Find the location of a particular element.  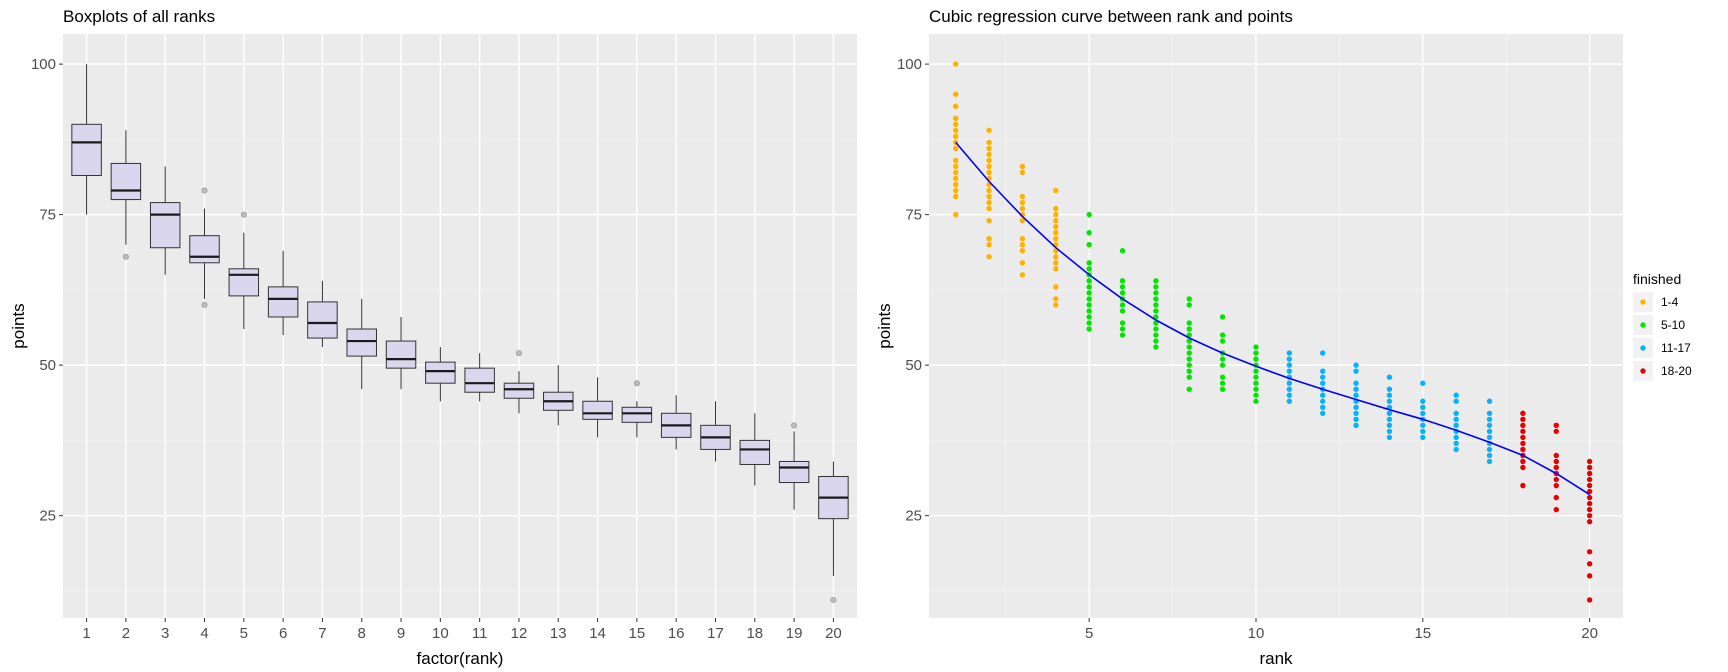

x-tick-label: 16 is located at coordinates (676, 633).